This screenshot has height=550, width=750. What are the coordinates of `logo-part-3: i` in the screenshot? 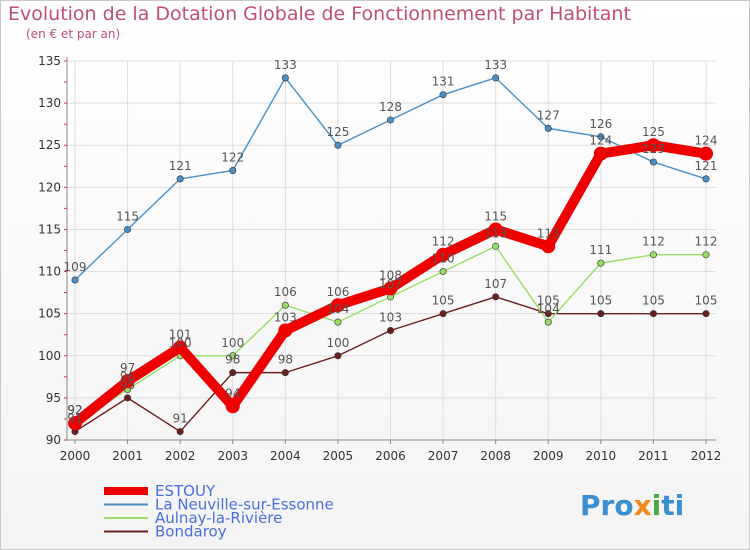 It's located at (657, 505).